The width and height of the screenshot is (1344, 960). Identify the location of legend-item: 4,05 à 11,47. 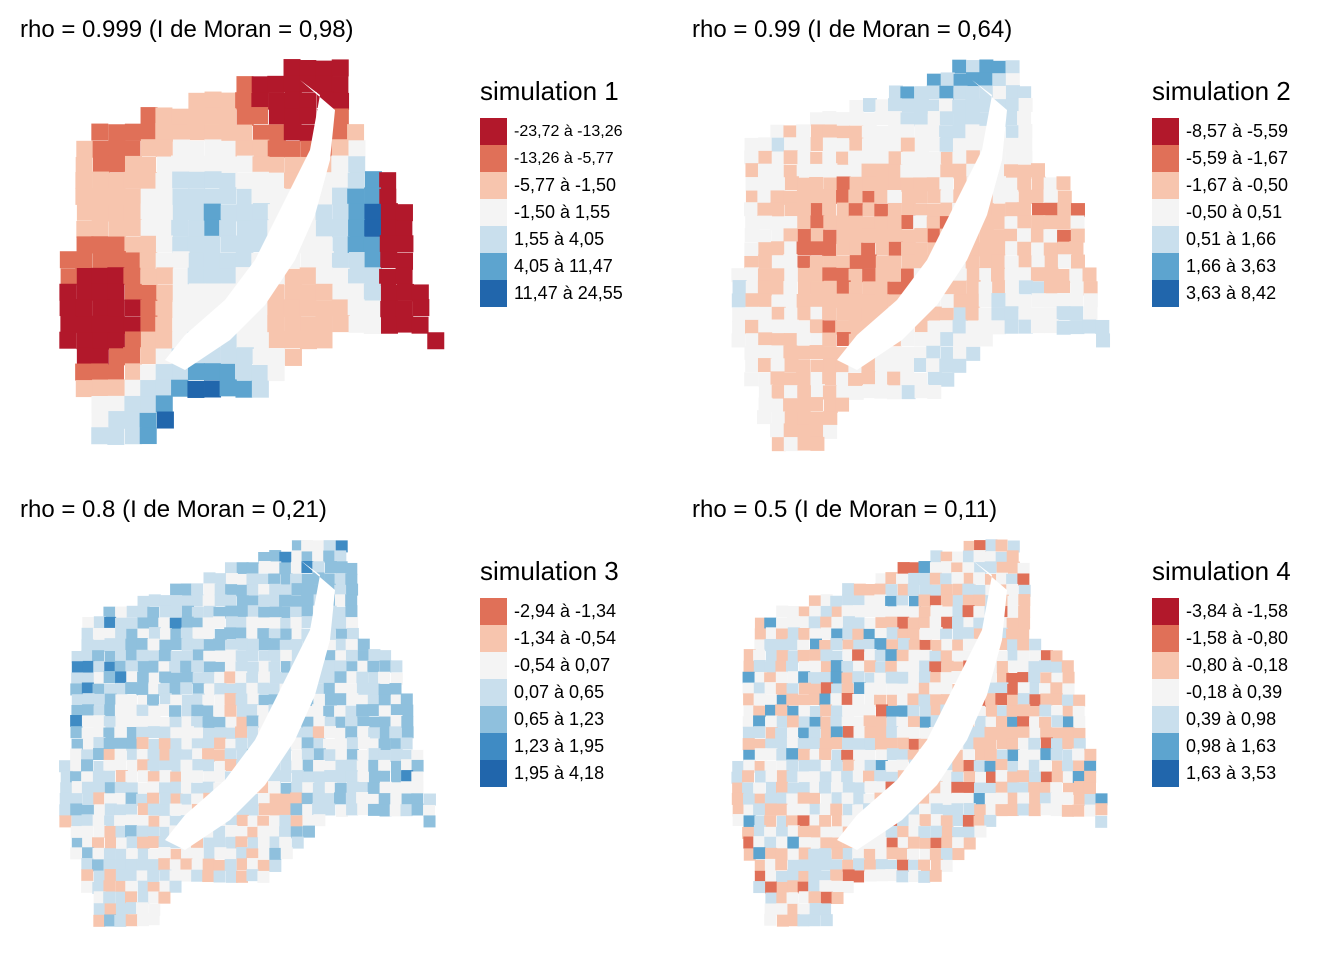
(551, 266).